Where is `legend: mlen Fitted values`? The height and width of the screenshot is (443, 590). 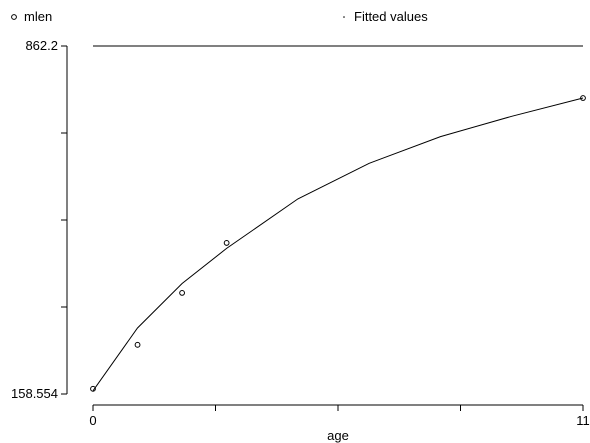 legend: mlen Fitted values is located at coordinates (220, 16).